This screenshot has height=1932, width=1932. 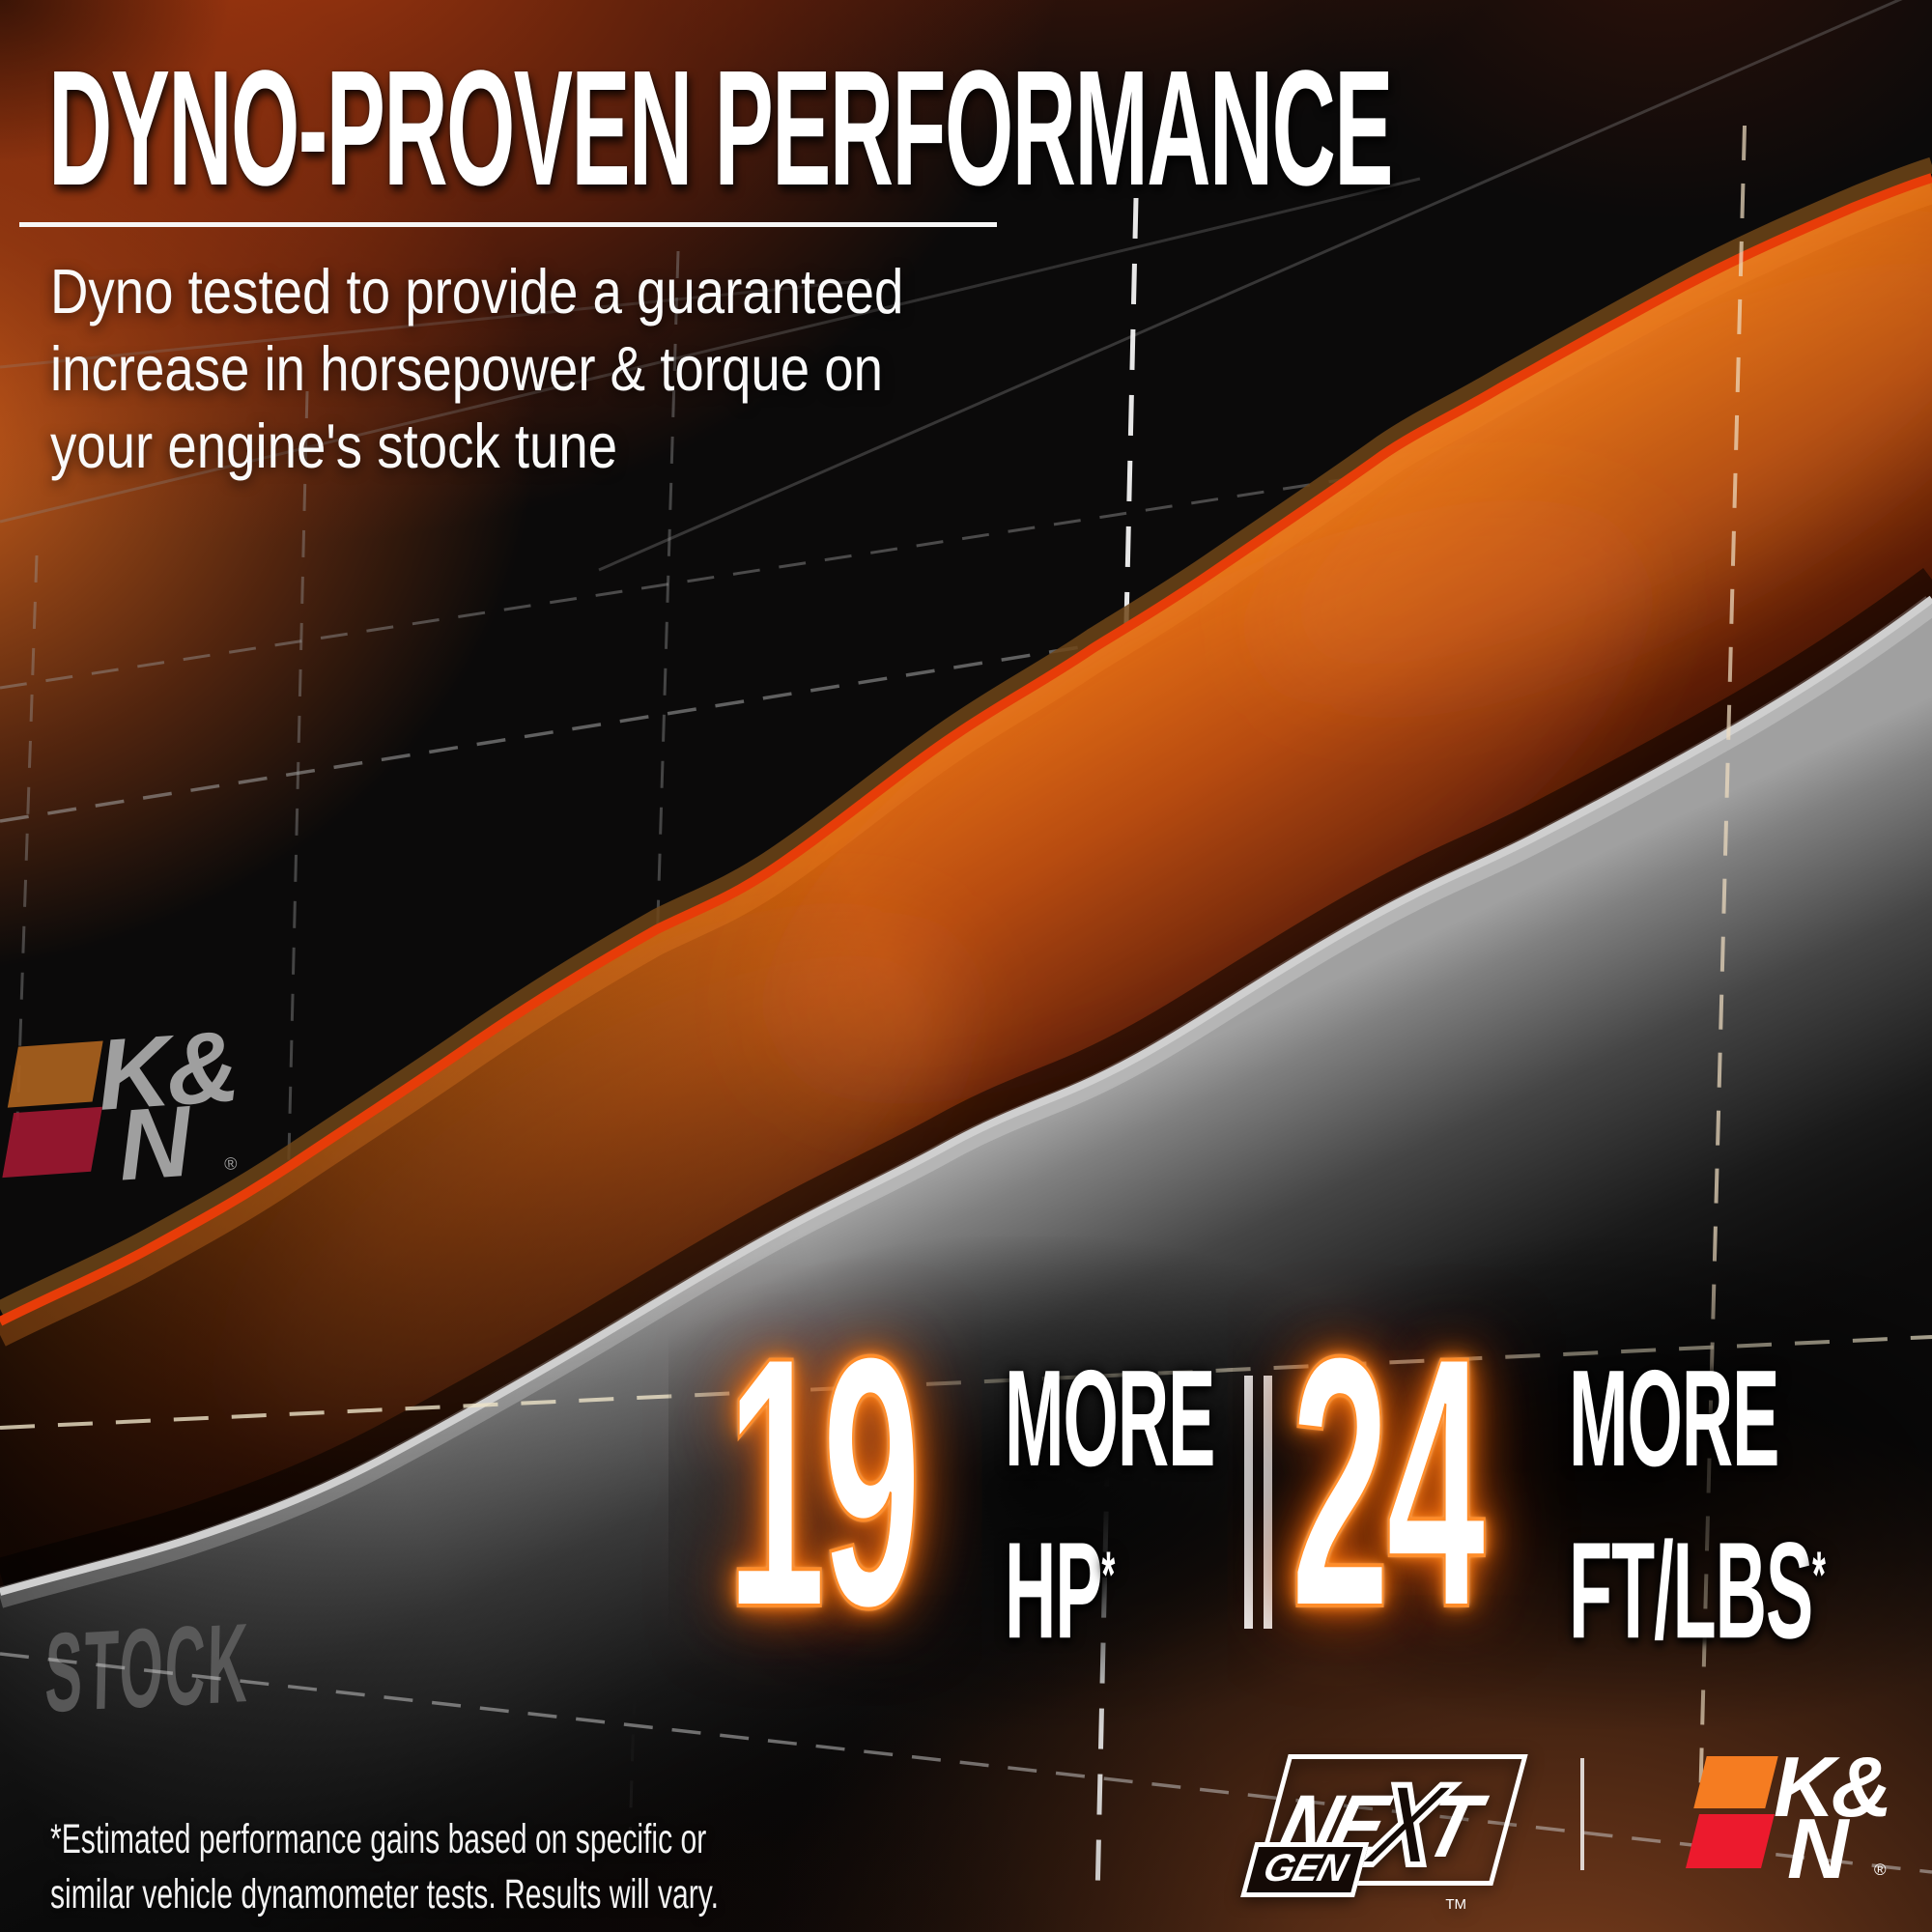 I want to click on kn-watermark-logo: K& N ®, so click(x=126, y=1106).